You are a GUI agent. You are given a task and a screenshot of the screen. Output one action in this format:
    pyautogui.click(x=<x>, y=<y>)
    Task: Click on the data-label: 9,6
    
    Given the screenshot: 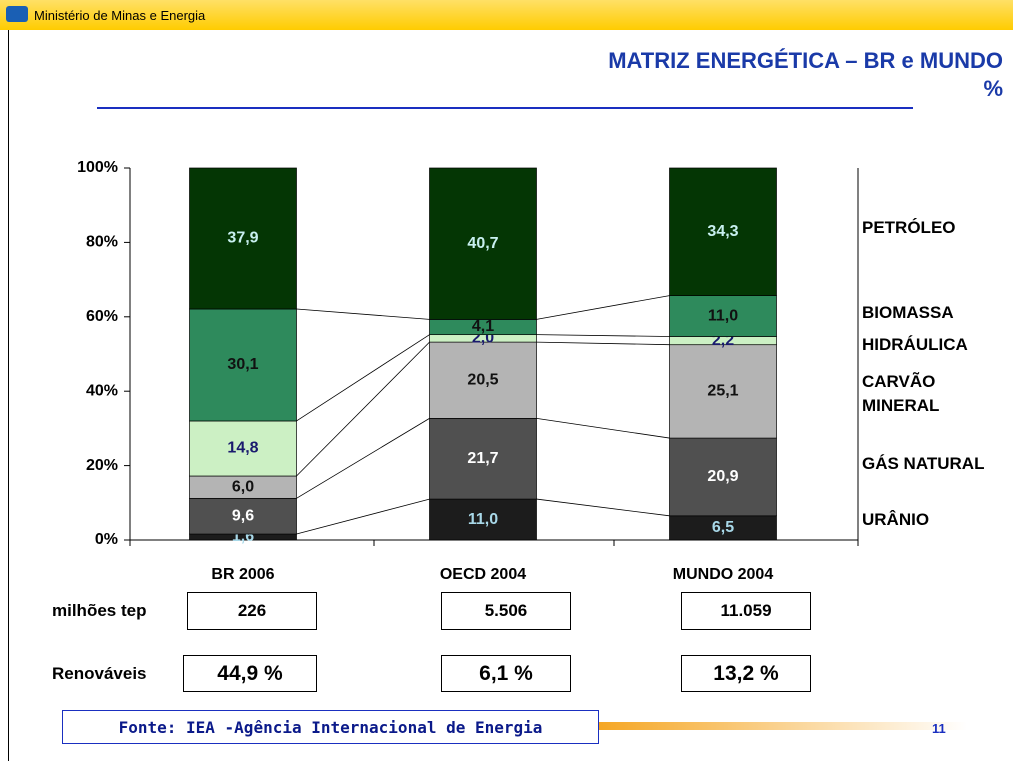 What is the action you would take?
    pyautogui.click(x=243, y=515)
    